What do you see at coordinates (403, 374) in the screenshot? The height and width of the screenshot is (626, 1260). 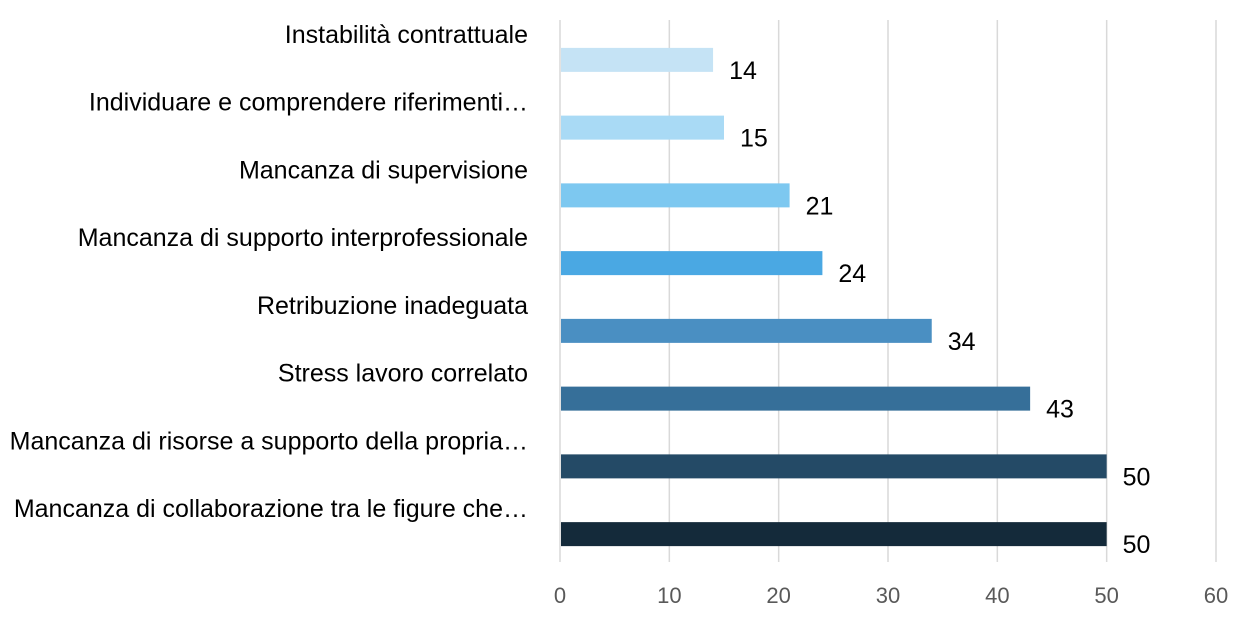 I see `category-label: Stress lavoro correlato` at bounding box center [403, 374].